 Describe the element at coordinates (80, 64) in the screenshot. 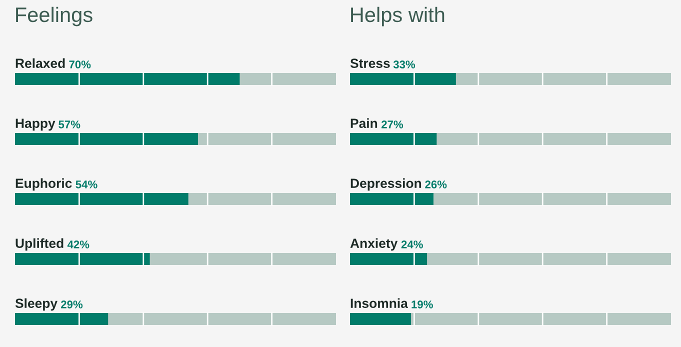

I see `data-label: 70%` at that location.